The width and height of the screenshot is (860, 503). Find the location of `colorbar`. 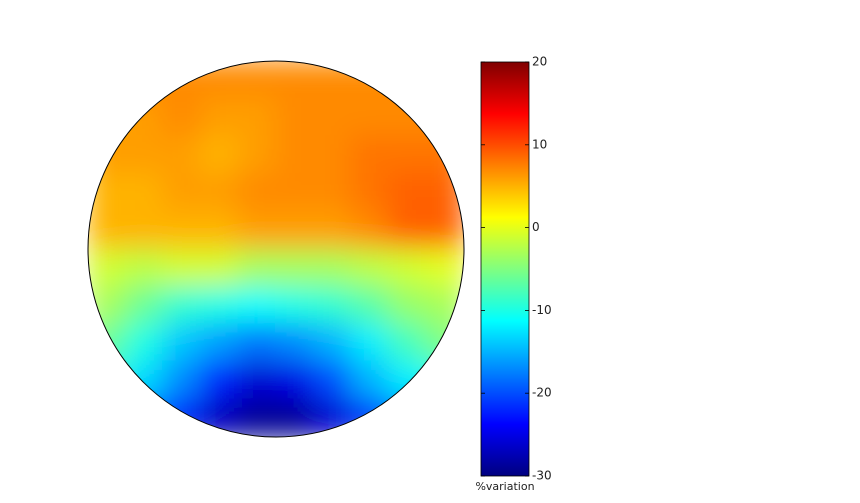

colorbar is located at coordinates (505, 269).